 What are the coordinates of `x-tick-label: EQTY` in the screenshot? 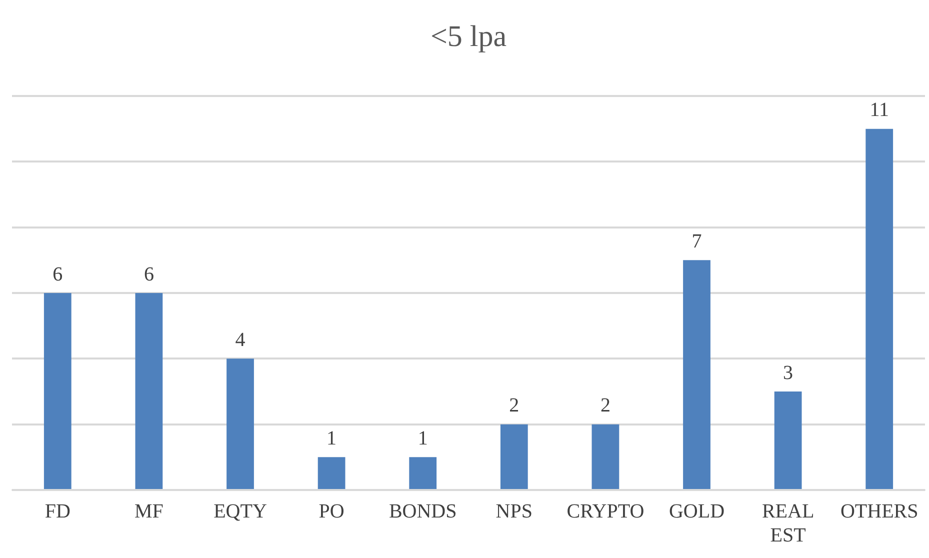 It's located at (240, 511).